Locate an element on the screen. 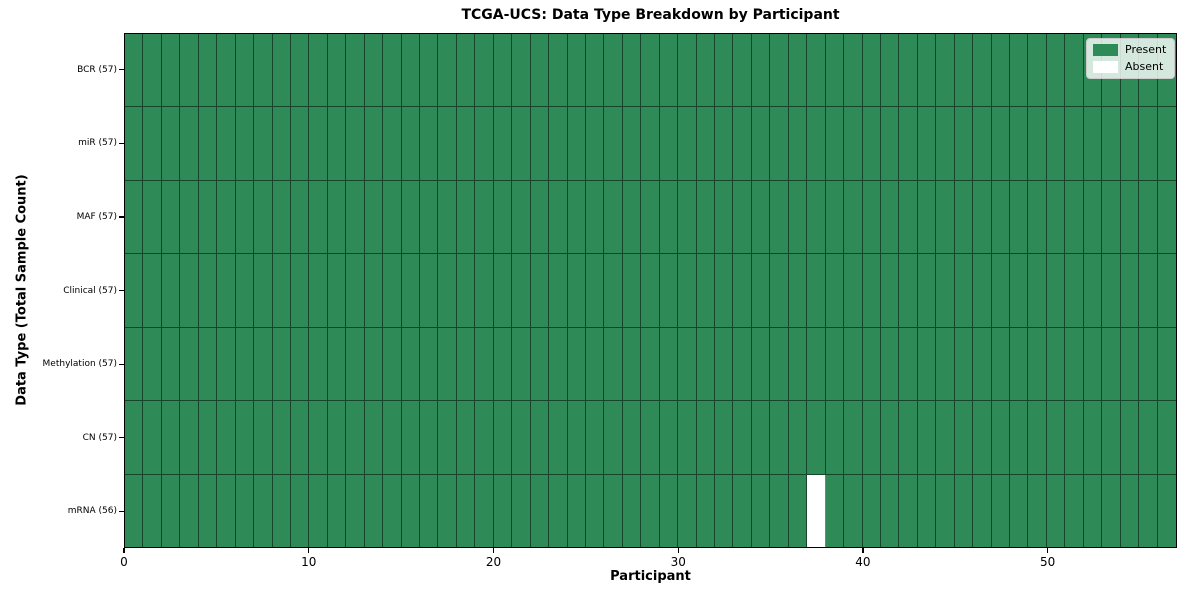 The image size is (1200, 600). x-tick-label-20: 20 is located at coordinates (493, 562).